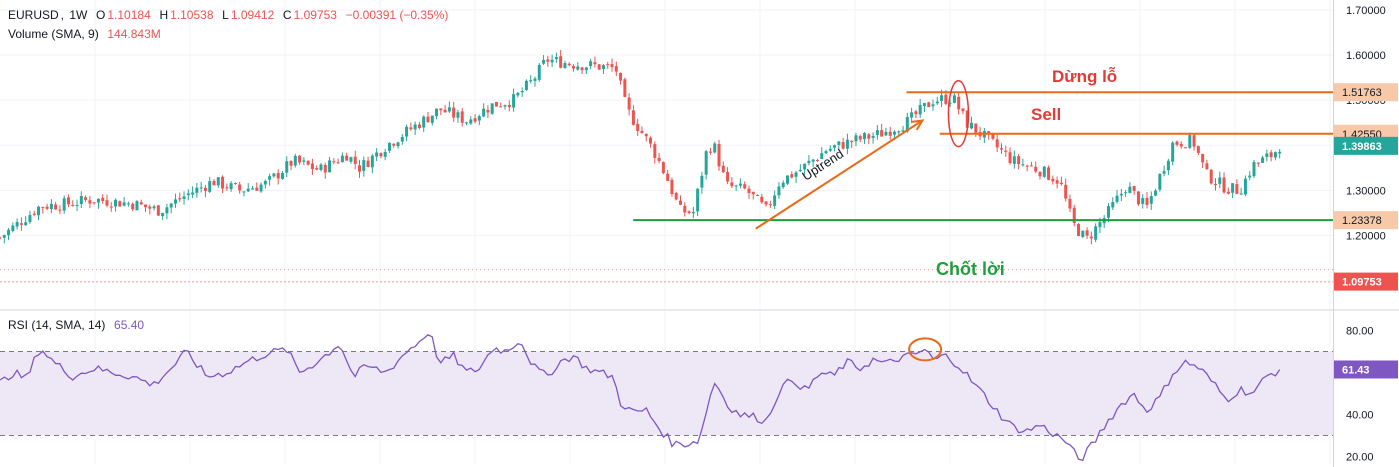 The height and width of the screenshot is (467, 1399). I want to click on highlight-ellipse, so click(958, 114).